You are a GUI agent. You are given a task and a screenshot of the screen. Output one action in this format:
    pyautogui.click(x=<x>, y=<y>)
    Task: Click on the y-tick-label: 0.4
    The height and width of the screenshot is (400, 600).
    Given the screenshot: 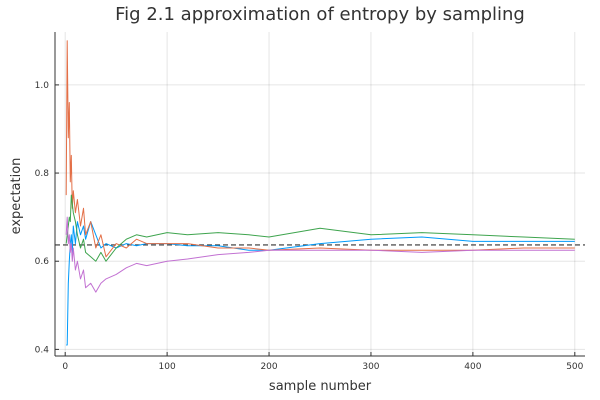 What is the action you would take?
    pyautogui.click(x=42, y=350)
    